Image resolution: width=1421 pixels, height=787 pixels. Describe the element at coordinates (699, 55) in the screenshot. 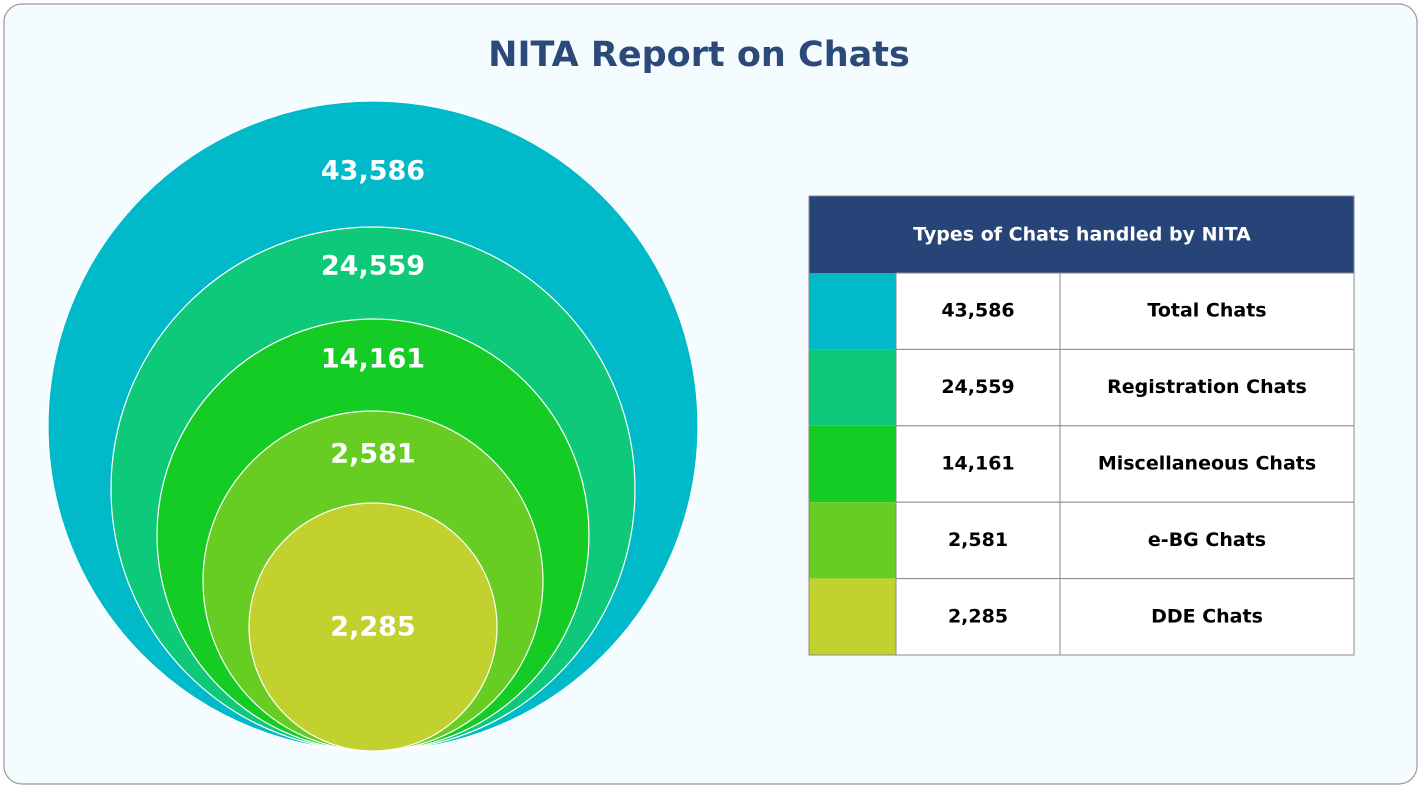

I see `chart-title: NITA Report on Chats` at that location.